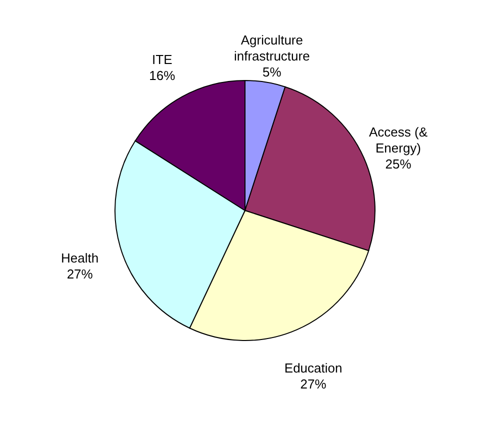 This screenshot has width=490, height=421. I want to click on data-label: 16%, so click(162, 75).